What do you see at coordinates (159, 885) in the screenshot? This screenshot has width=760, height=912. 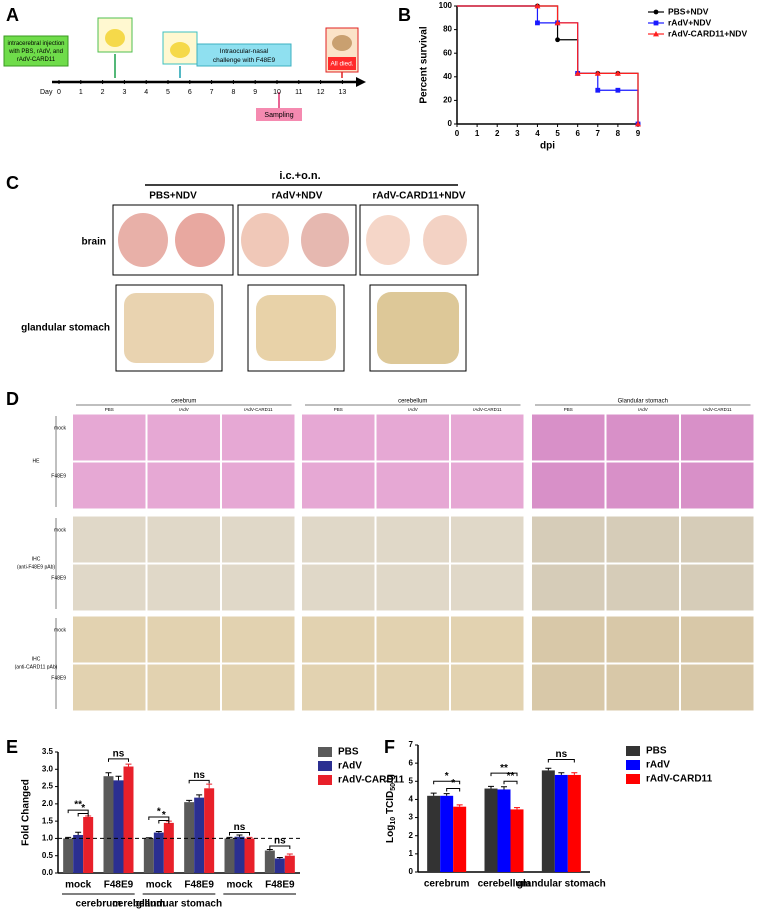 I see `x-tick-label: mock` at bounding box center [159, 885].